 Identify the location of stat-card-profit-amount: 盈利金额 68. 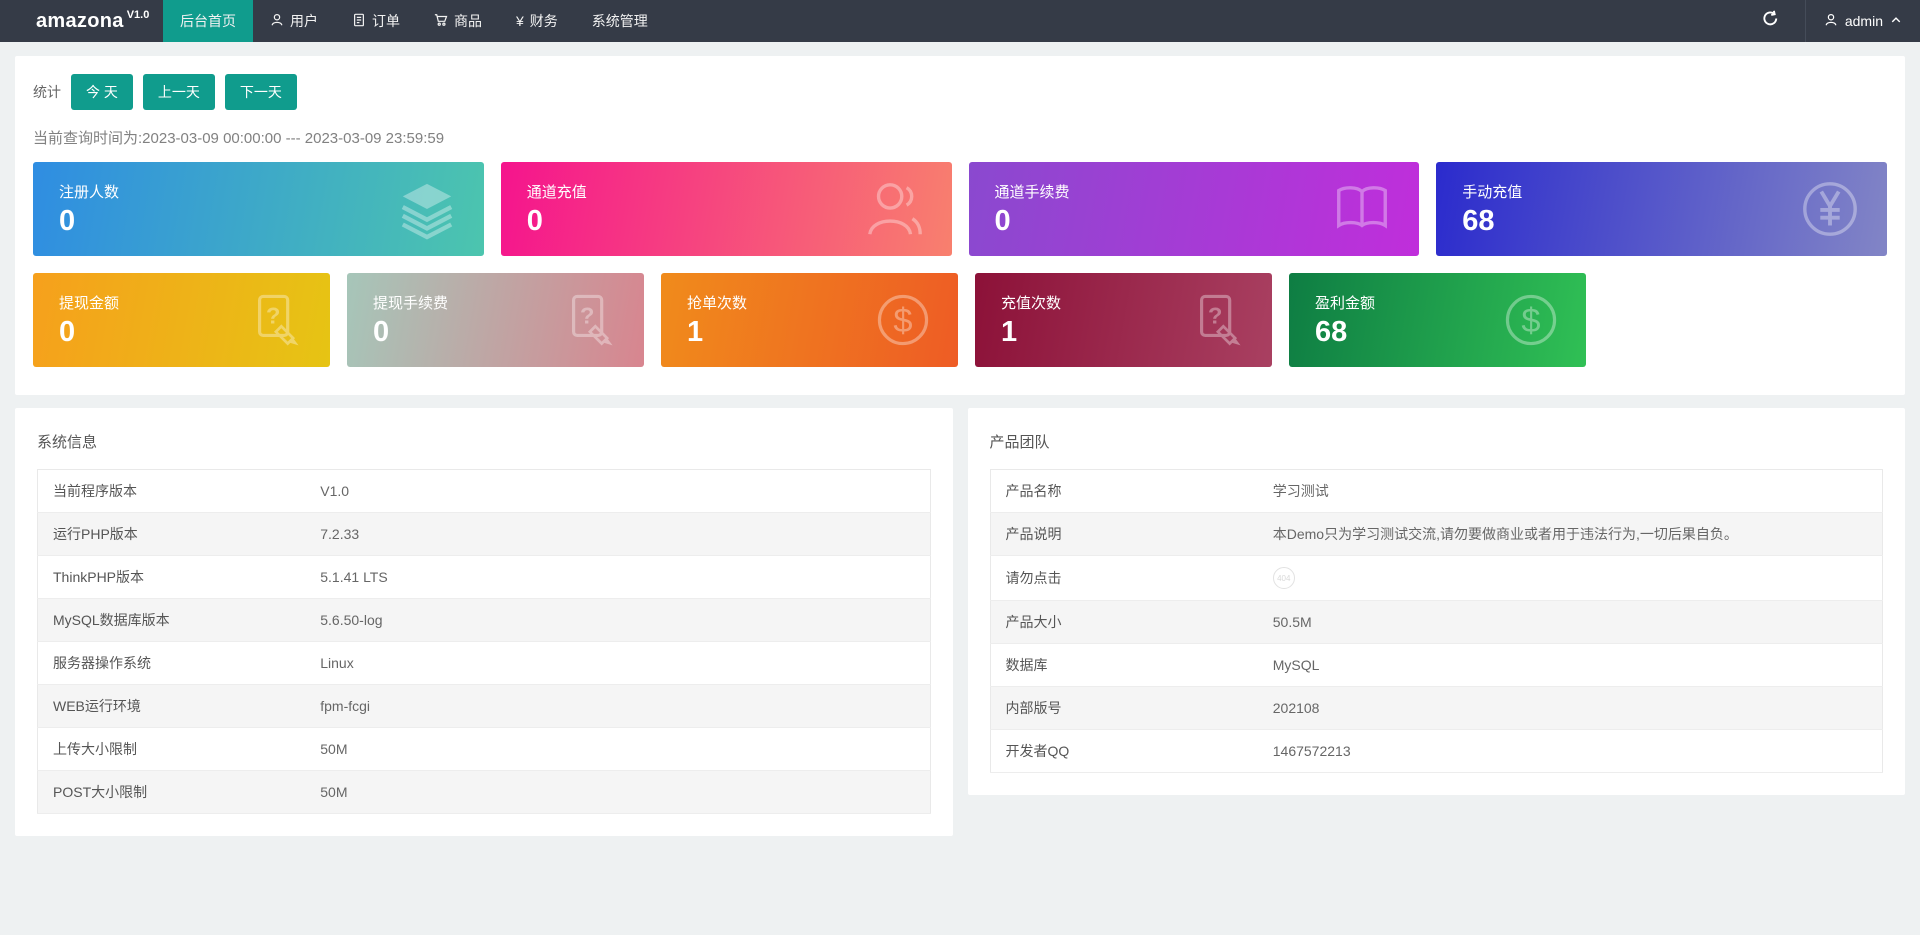
(1437, 320).